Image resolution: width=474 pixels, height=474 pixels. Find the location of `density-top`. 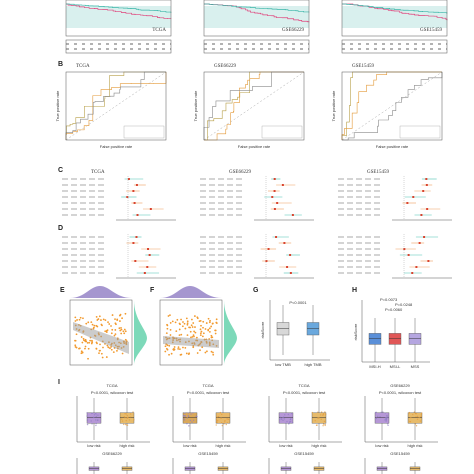

density-top is located at coordinates (191, 292).